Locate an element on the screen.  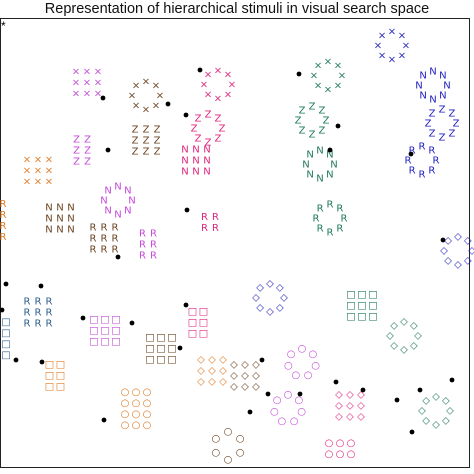
stimulus-cluster-diamond-magenta: ◇ ◇ ◇◇ ◇ ◇◇ ◇ ◇ is located at coordinates (350, 406).